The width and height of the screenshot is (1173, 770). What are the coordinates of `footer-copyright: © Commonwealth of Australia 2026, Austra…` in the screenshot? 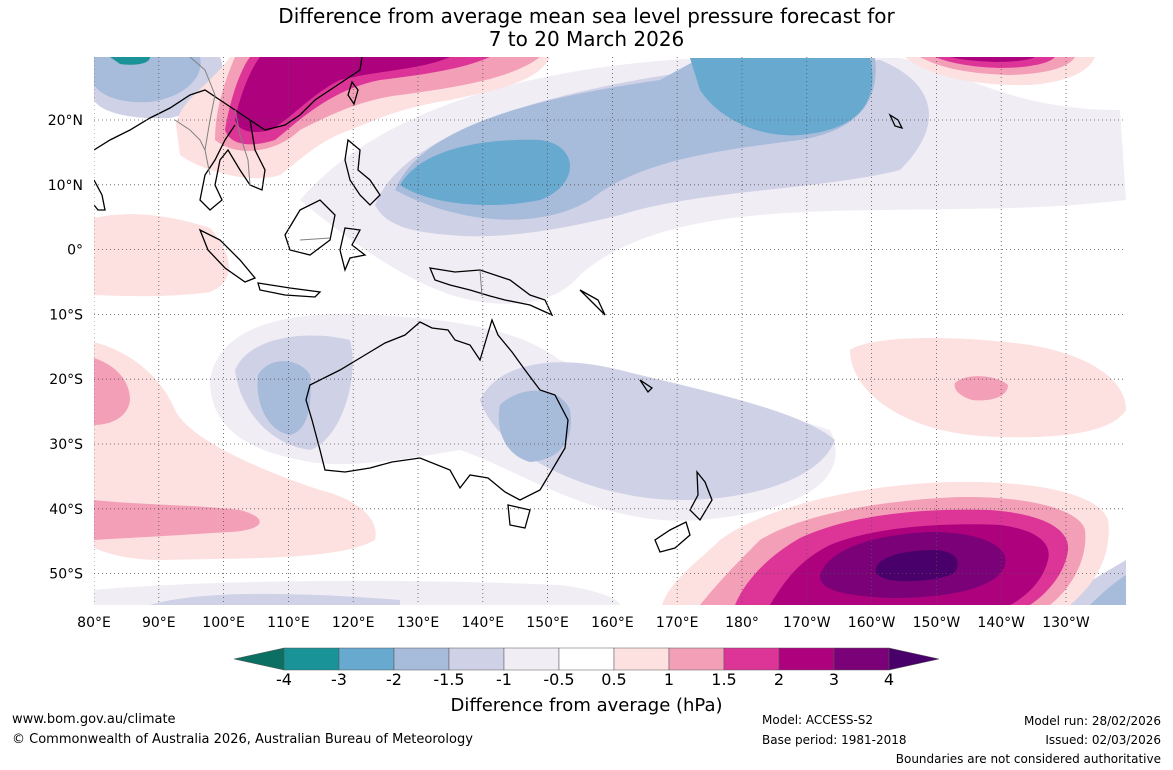 It's located at (242, 739).